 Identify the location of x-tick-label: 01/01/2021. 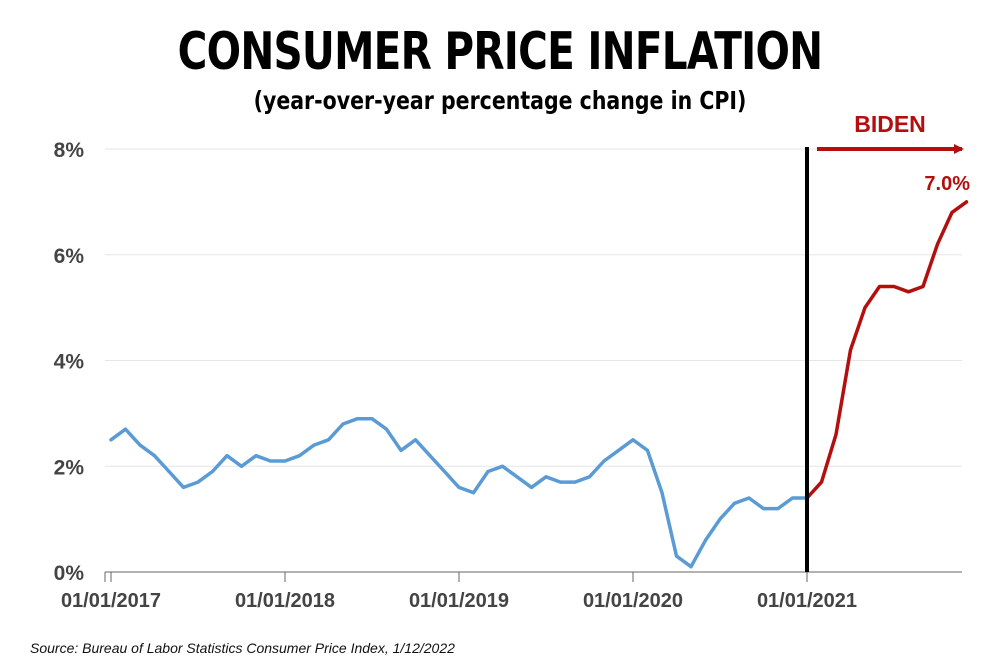
(807, 601).